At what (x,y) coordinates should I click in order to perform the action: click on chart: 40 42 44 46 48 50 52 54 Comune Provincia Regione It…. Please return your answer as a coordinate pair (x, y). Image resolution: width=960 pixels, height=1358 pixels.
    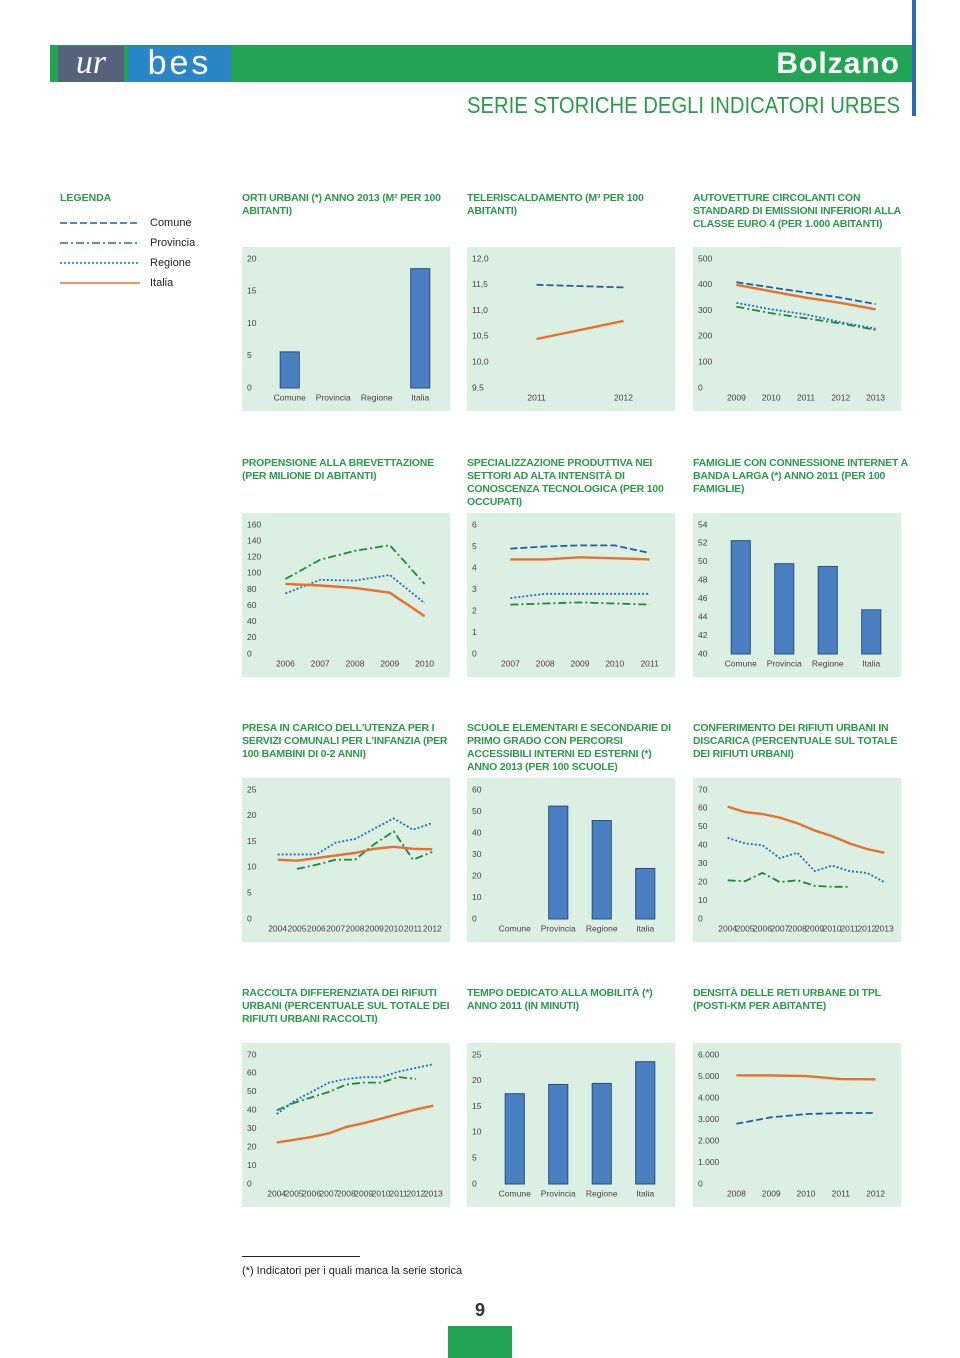
    Looking at the image, I should click on (797, 595).